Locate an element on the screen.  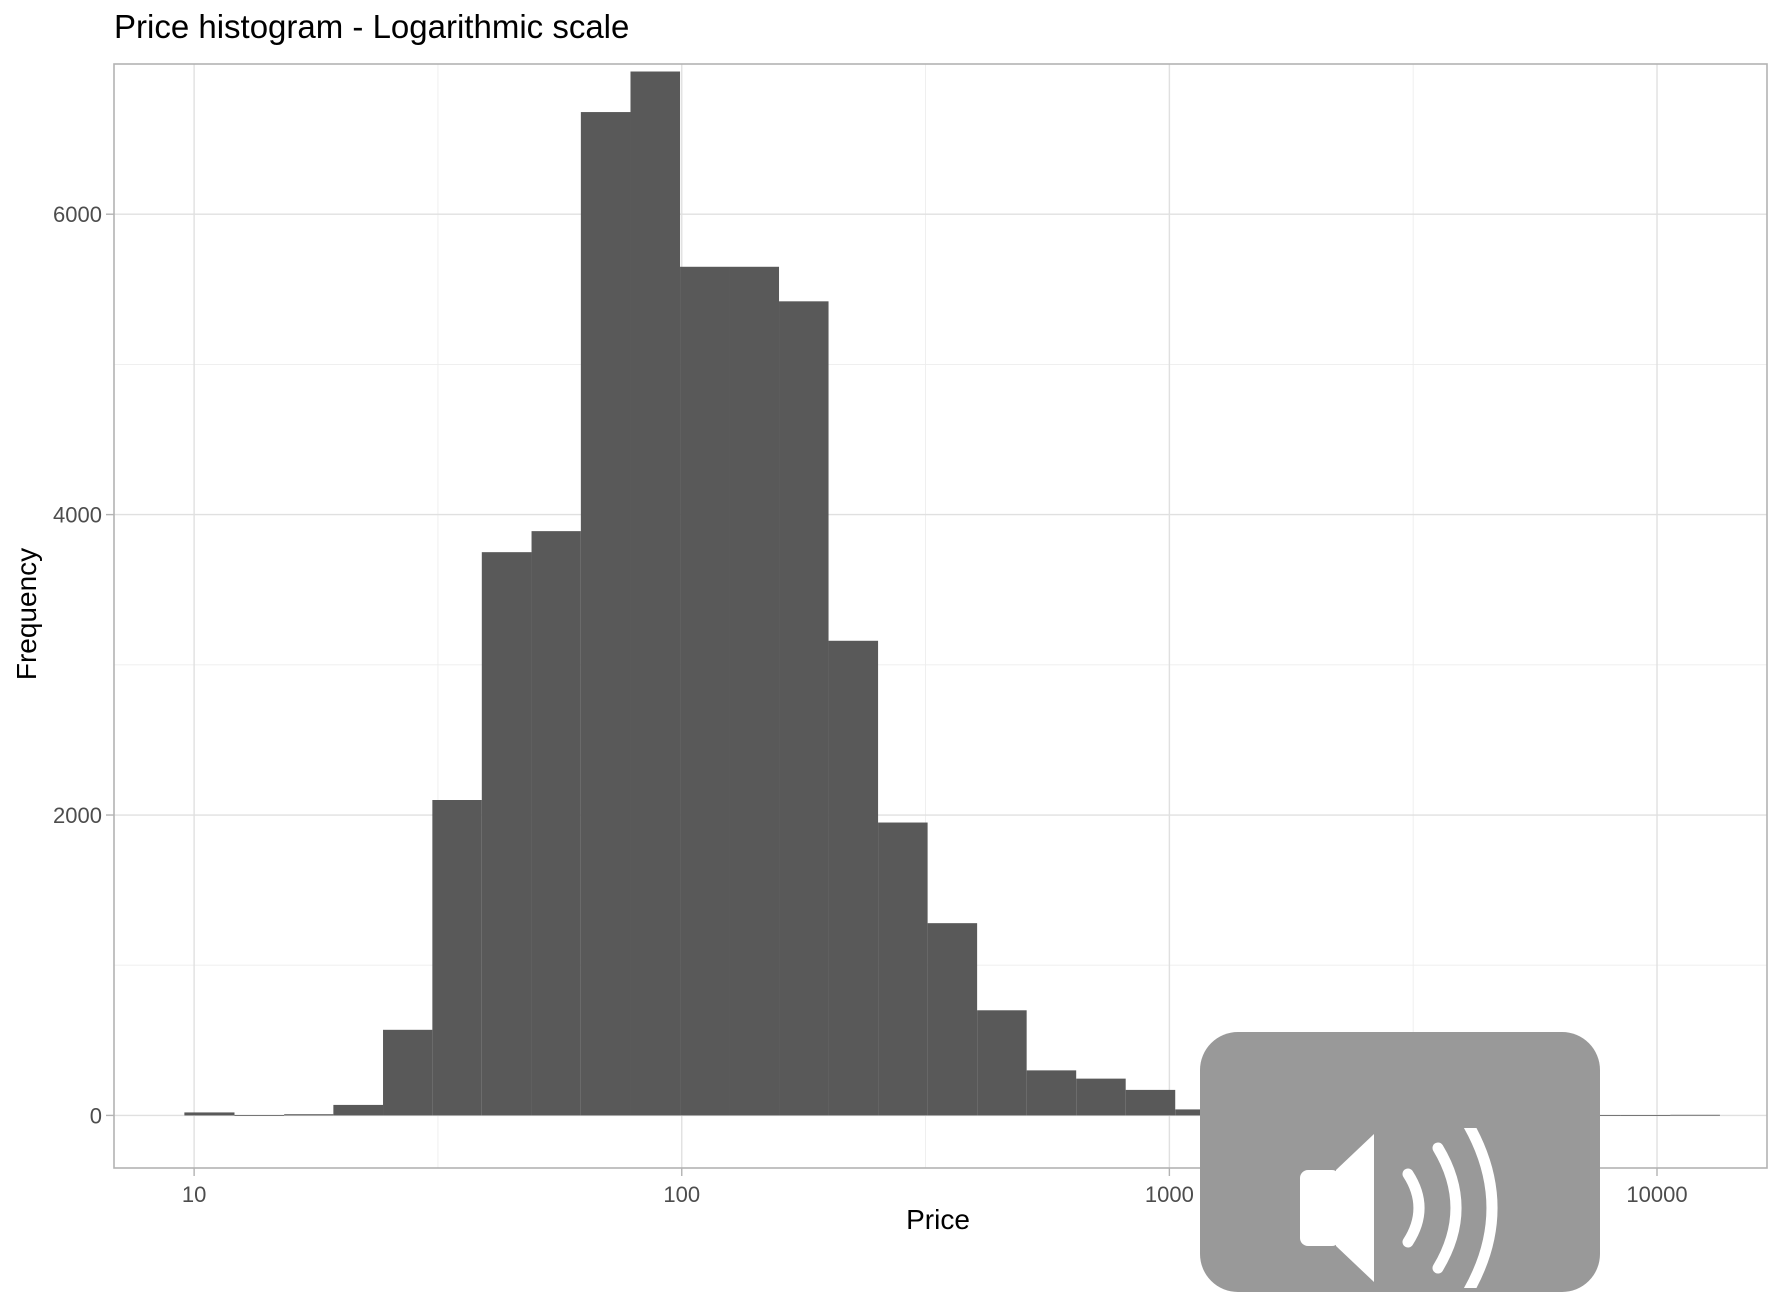
y-tick-label: 0 is located at coordinates (96, 1115).